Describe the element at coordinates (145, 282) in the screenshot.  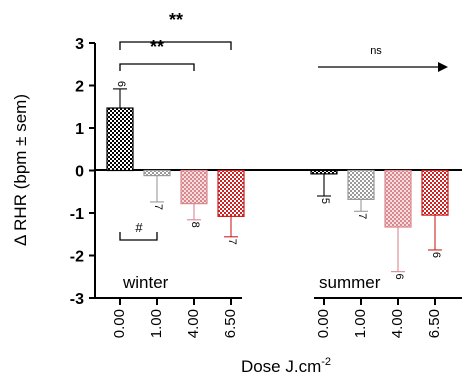
I see `group-label-winter: winter` at that location.